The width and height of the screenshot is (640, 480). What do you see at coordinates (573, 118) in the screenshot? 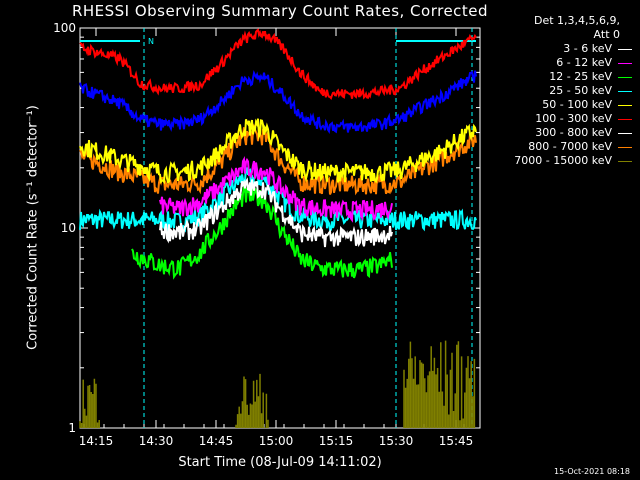
I see `legend-label: 100 - 300 keV` at bounding box center [573, 118].